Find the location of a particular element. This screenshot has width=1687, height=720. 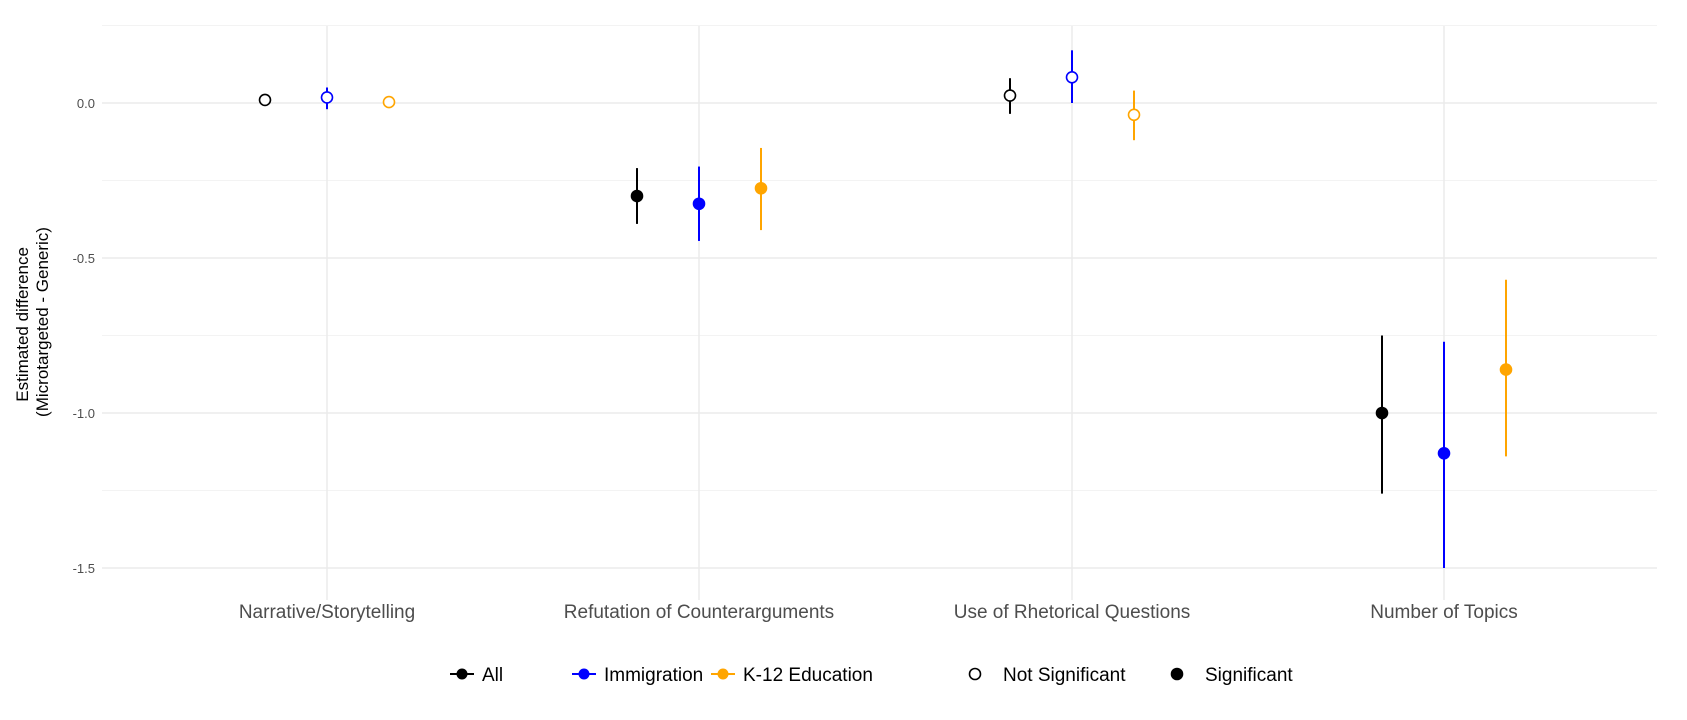

legend-item-significant: Significant is located at coordinates (1231, 675).